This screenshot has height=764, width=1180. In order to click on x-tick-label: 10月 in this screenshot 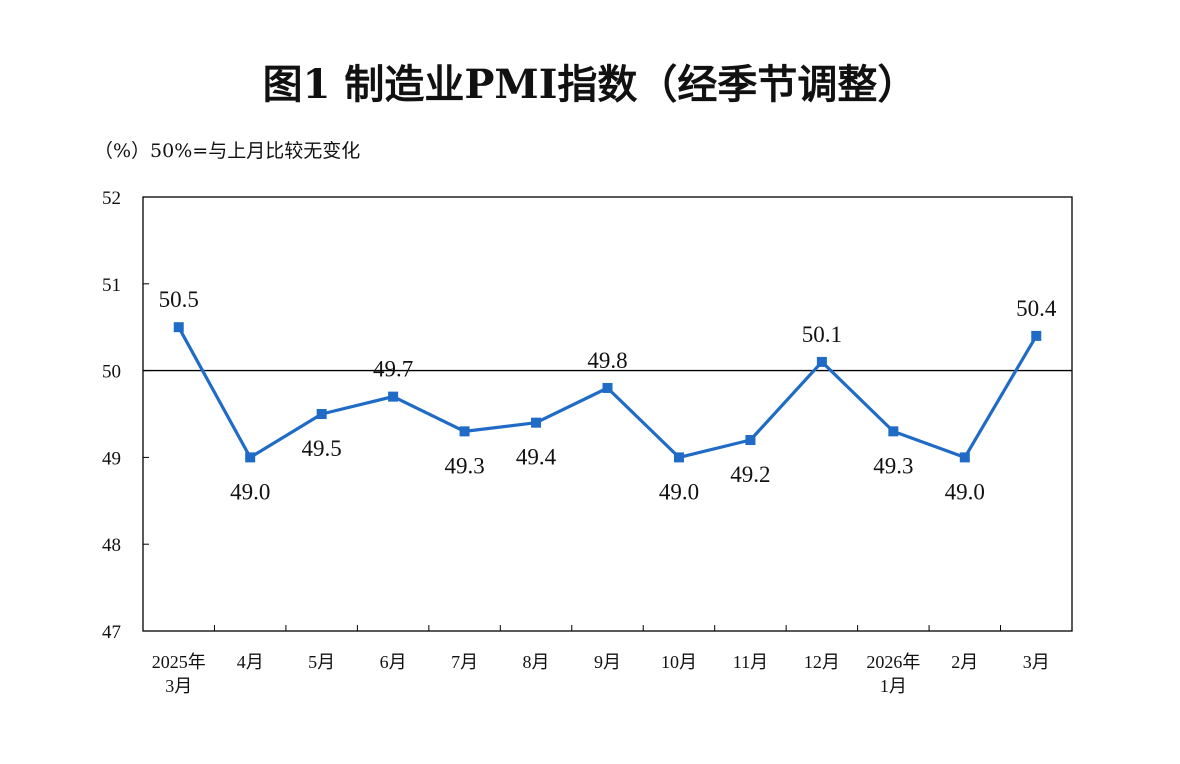, I will do `click(679, 662)`.